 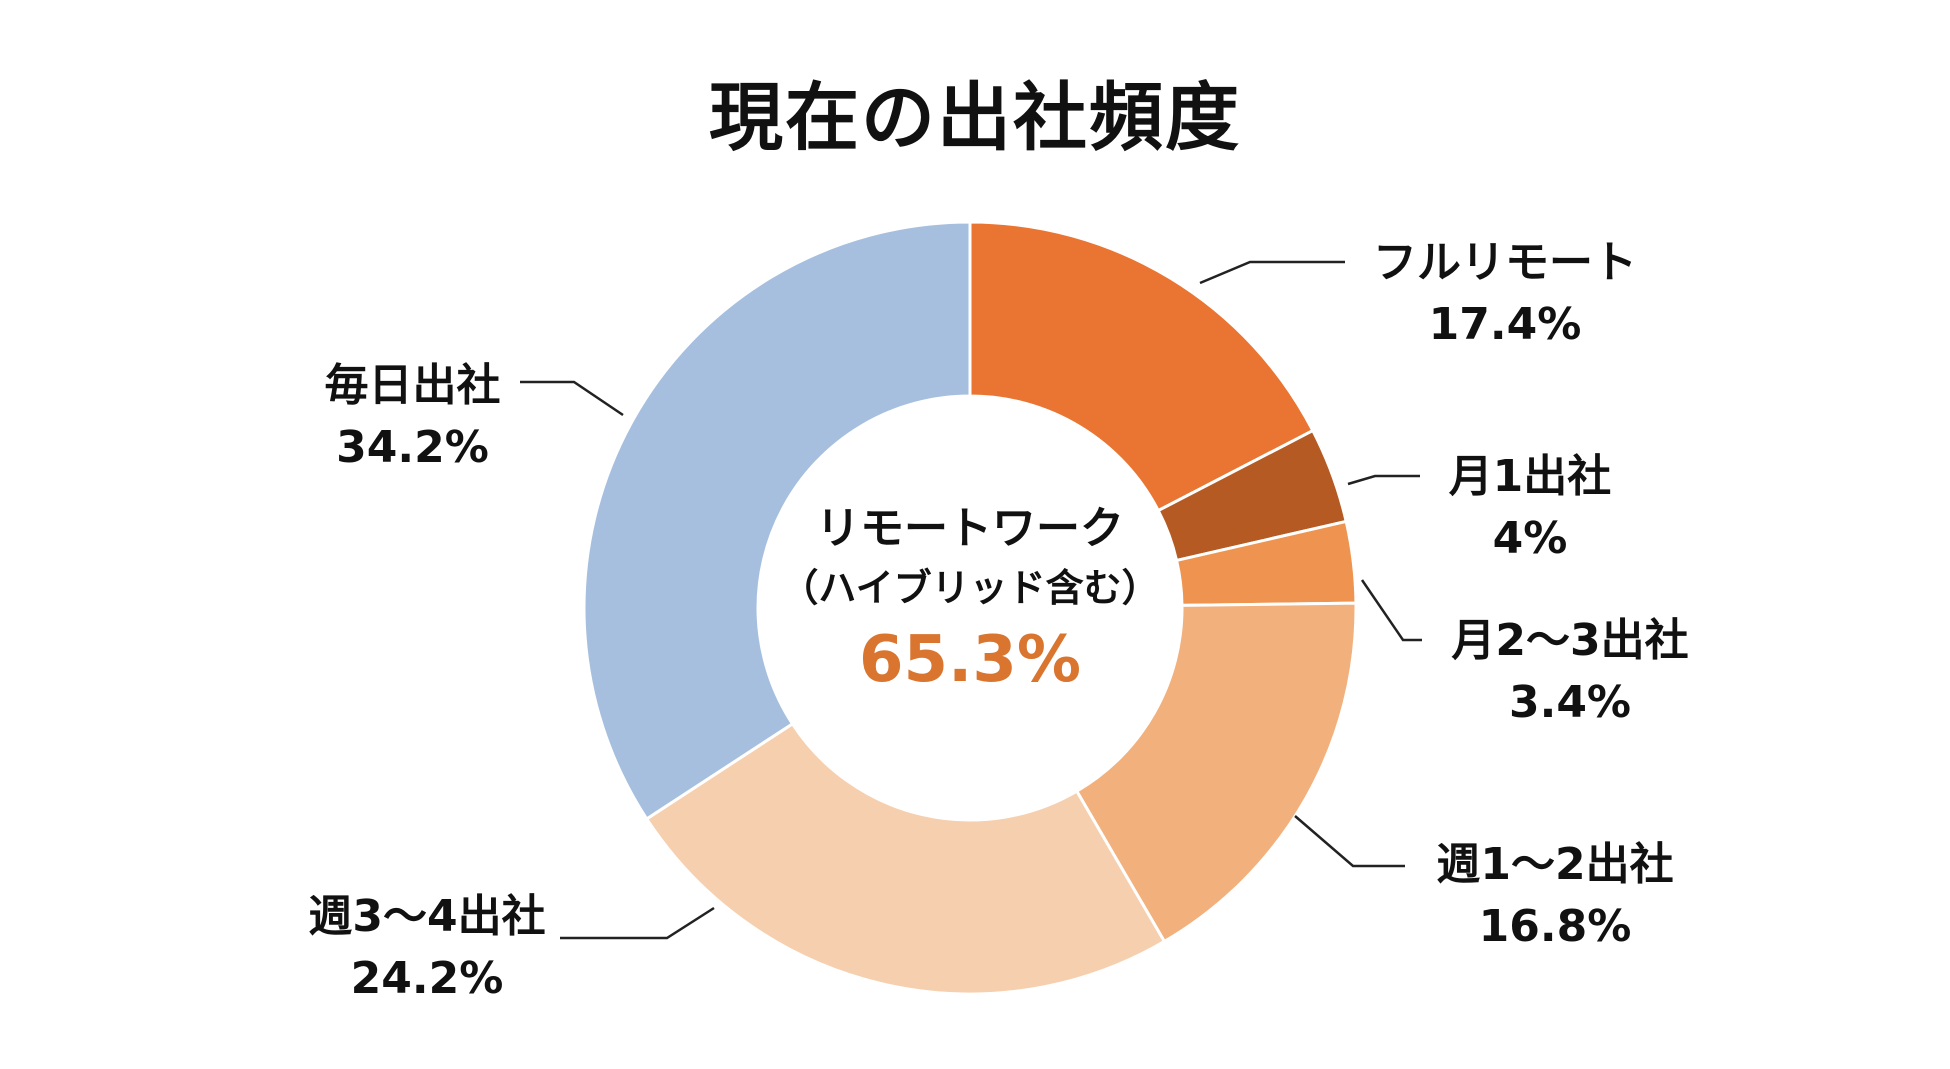 I want to click on donut-slice-daily, so click(x=777, y=520).